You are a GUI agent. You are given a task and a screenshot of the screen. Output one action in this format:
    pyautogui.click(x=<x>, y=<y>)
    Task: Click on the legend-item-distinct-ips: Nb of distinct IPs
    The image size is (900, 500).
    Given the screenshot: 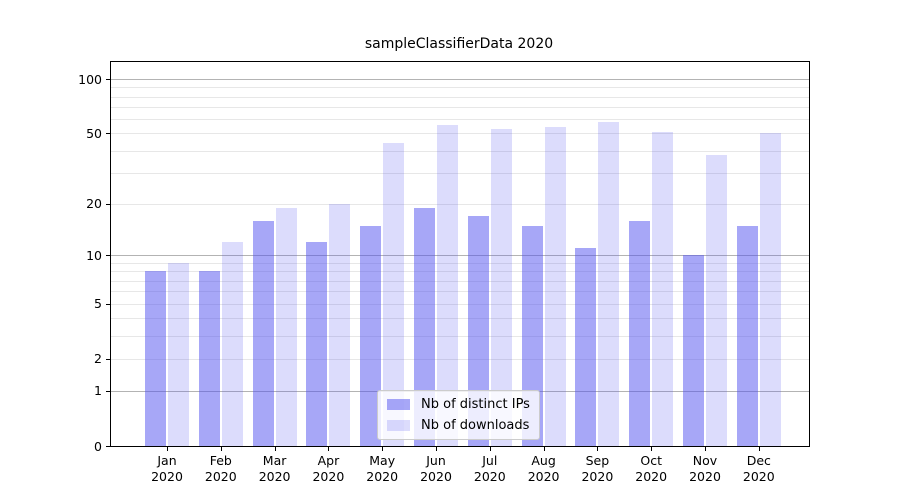 What is the action you would take?
    pyautogui.click(x=458, y=404)
    